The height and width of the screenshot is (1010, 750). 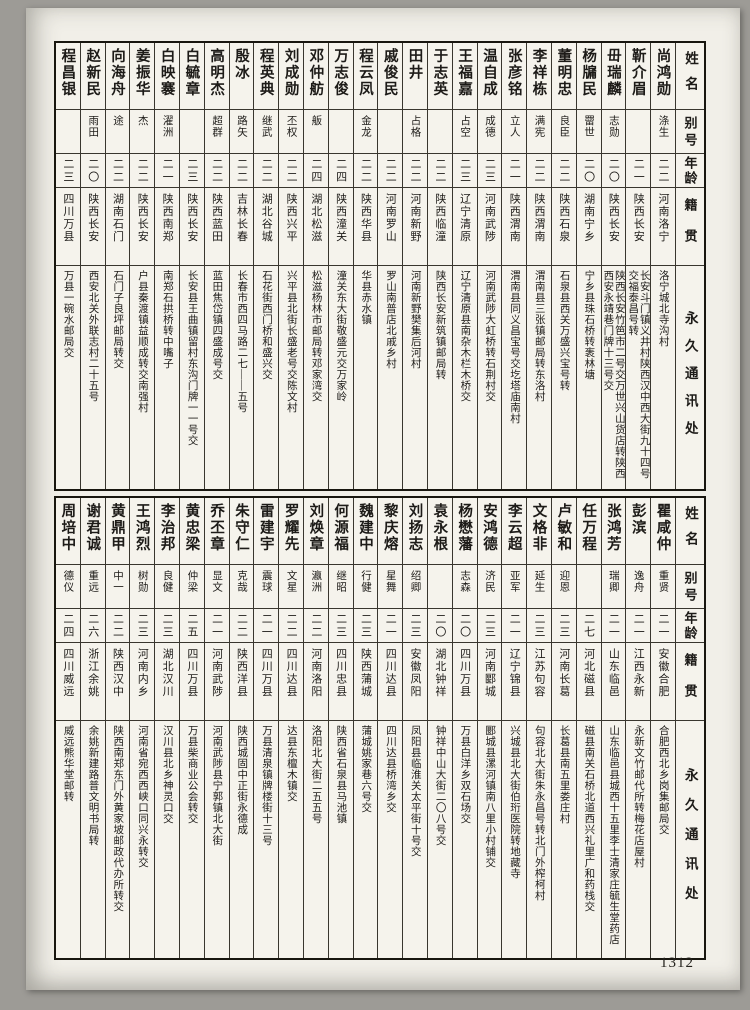 I want to click on entry-column: 周培中 德仪 二四 四川威远 威远熊华堂邮转, so click(x=68, y=728).